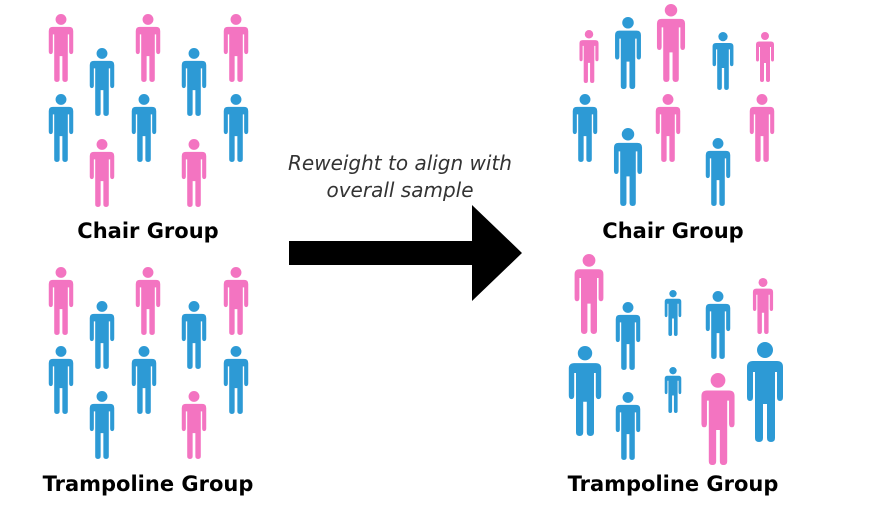  What do you see at coordinates (148, 231) in the screenshot?
I see `left-chair-group-label: Chair Group` at bounding box center [148, 231].